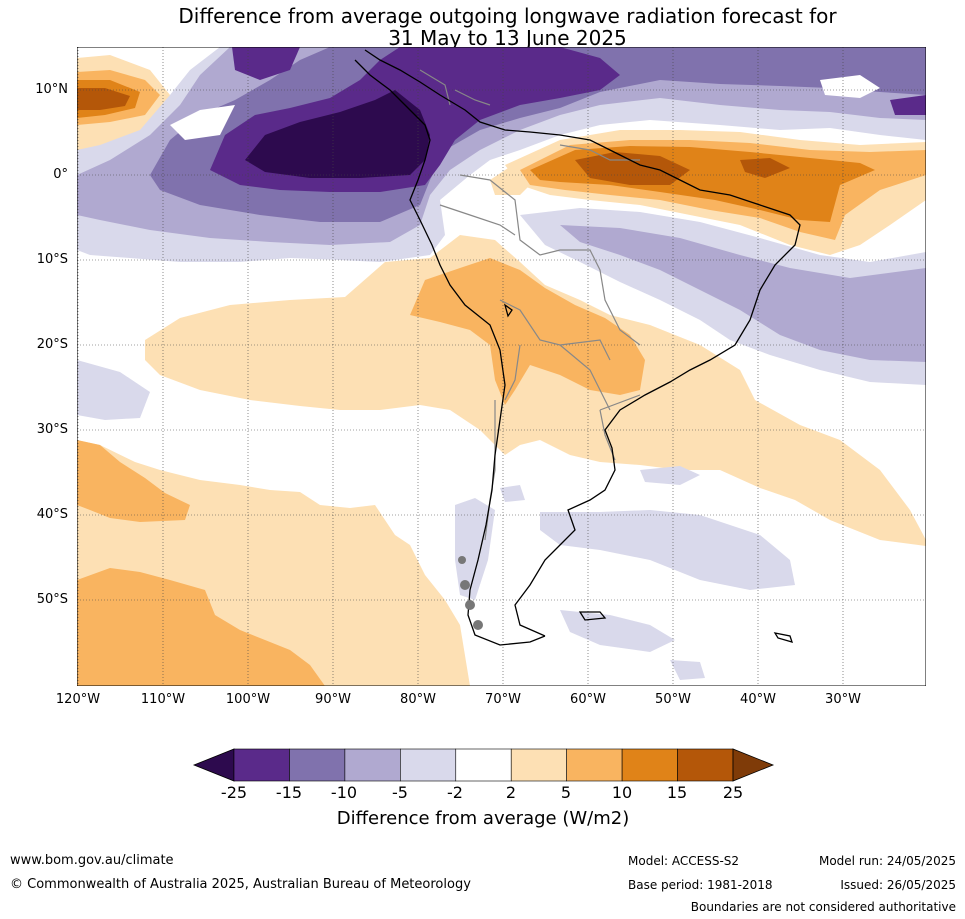  I want to click on issued-date: Issued: 26/05/2025, so click(898, 885).